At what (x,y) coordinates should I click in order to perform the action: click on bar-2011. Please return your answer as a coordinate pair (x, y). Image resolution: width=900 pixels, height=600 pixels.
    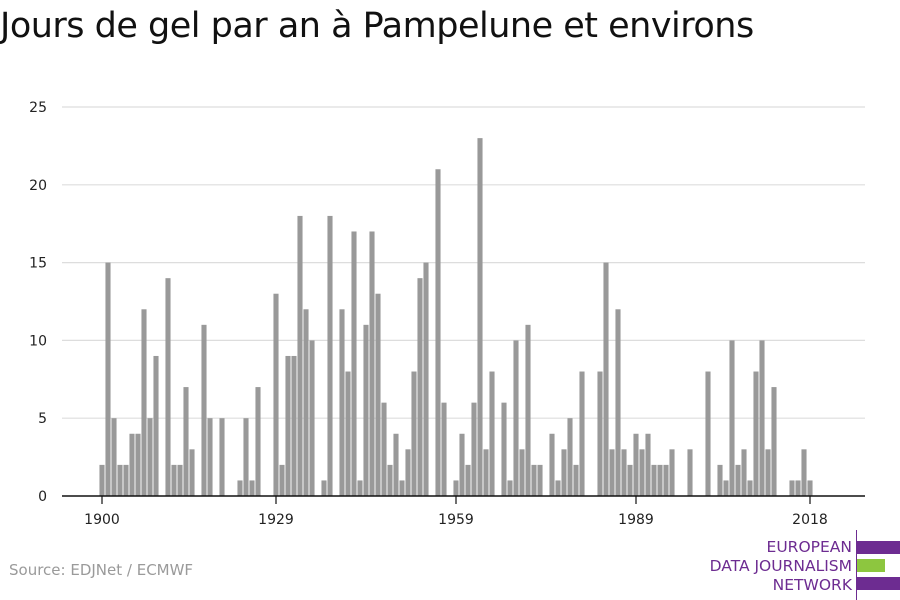
    Looking at the image, I should click on (768, 472).